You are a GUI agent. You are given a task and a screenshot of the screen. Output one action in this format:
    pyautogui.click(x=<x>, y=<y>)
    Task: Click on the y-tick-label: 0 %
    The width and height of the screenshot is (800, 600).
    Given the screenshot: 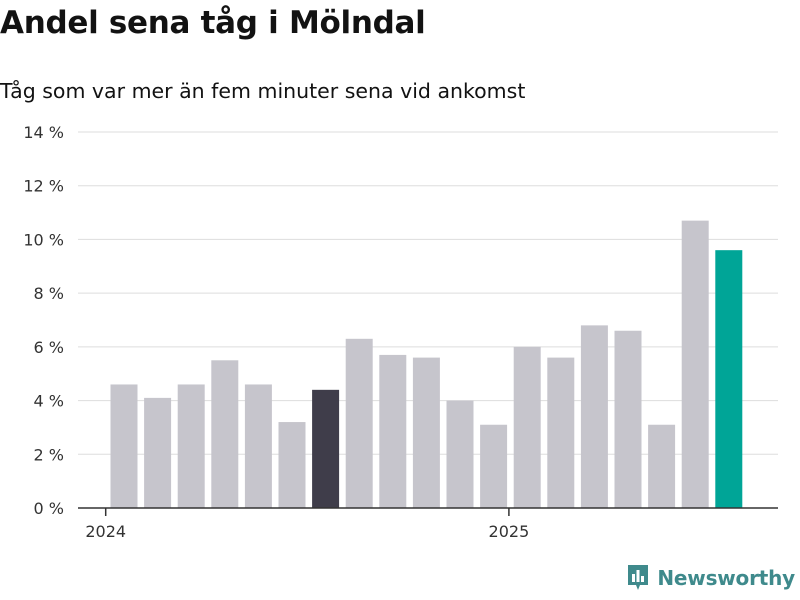 What is the action you would take?
    pyautogui.click(x=49, y=508)
    